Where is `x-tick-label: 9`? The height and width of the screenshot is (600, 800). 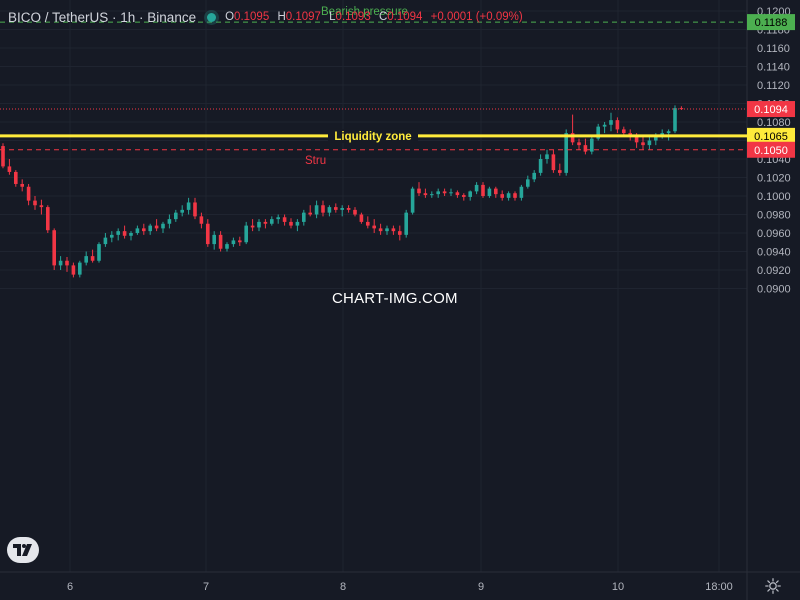 x-tick-label: 9 is located at coordinates (481, 587).